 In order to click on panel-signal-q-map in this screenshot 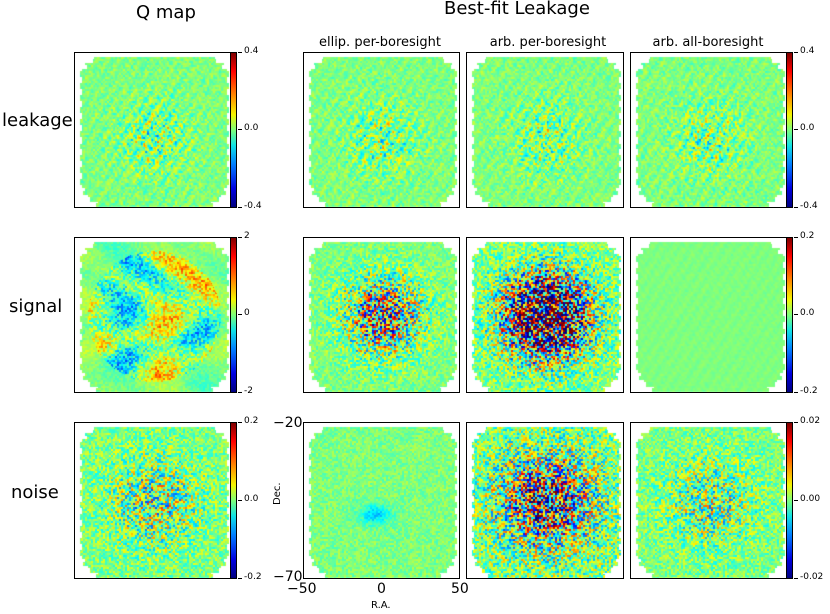, I will do `click(153, 315)`.